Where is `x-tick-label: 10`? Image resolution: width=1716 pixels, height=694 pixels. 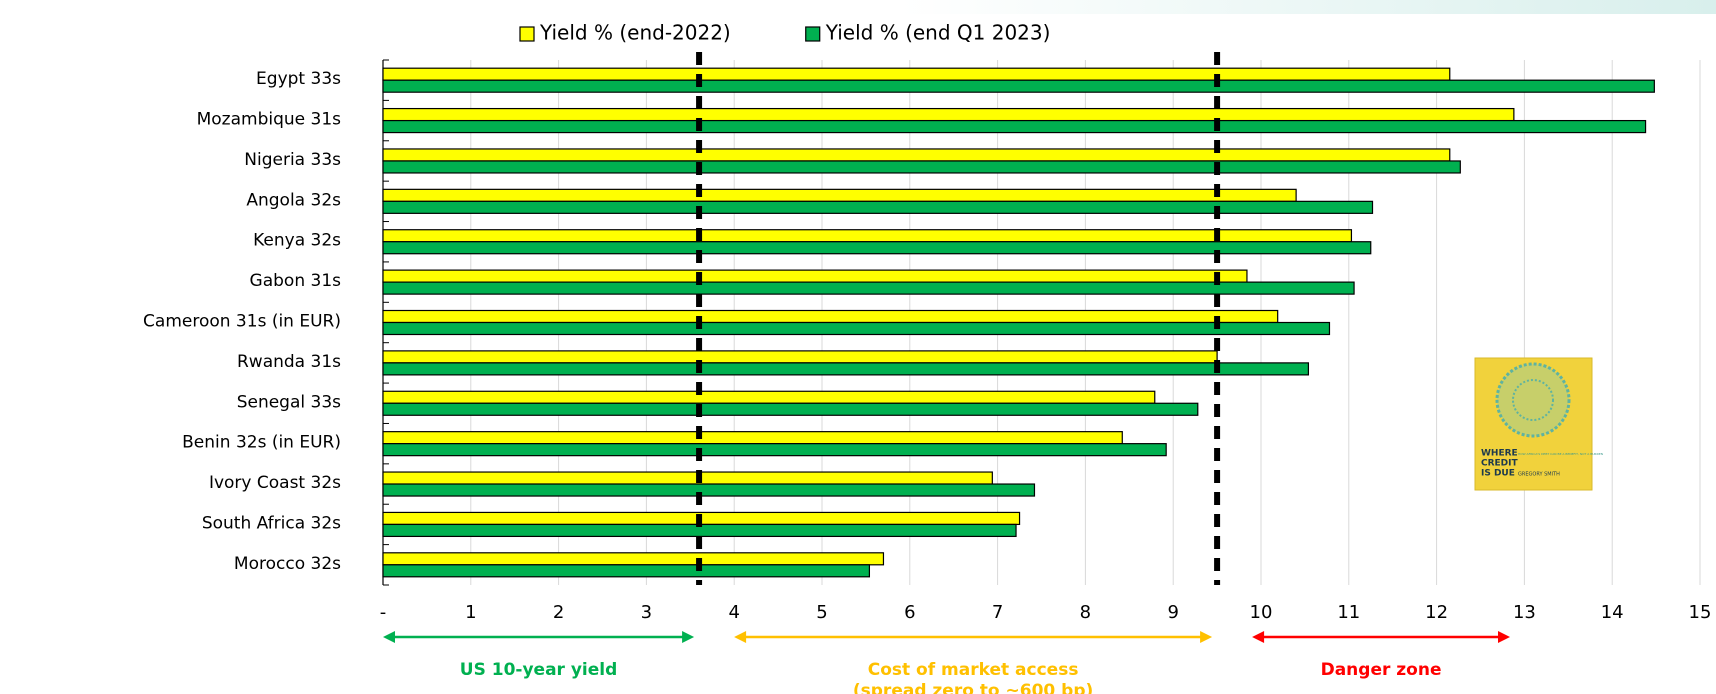
x-tick-label: 10 is located at coordinates (1261, 612).